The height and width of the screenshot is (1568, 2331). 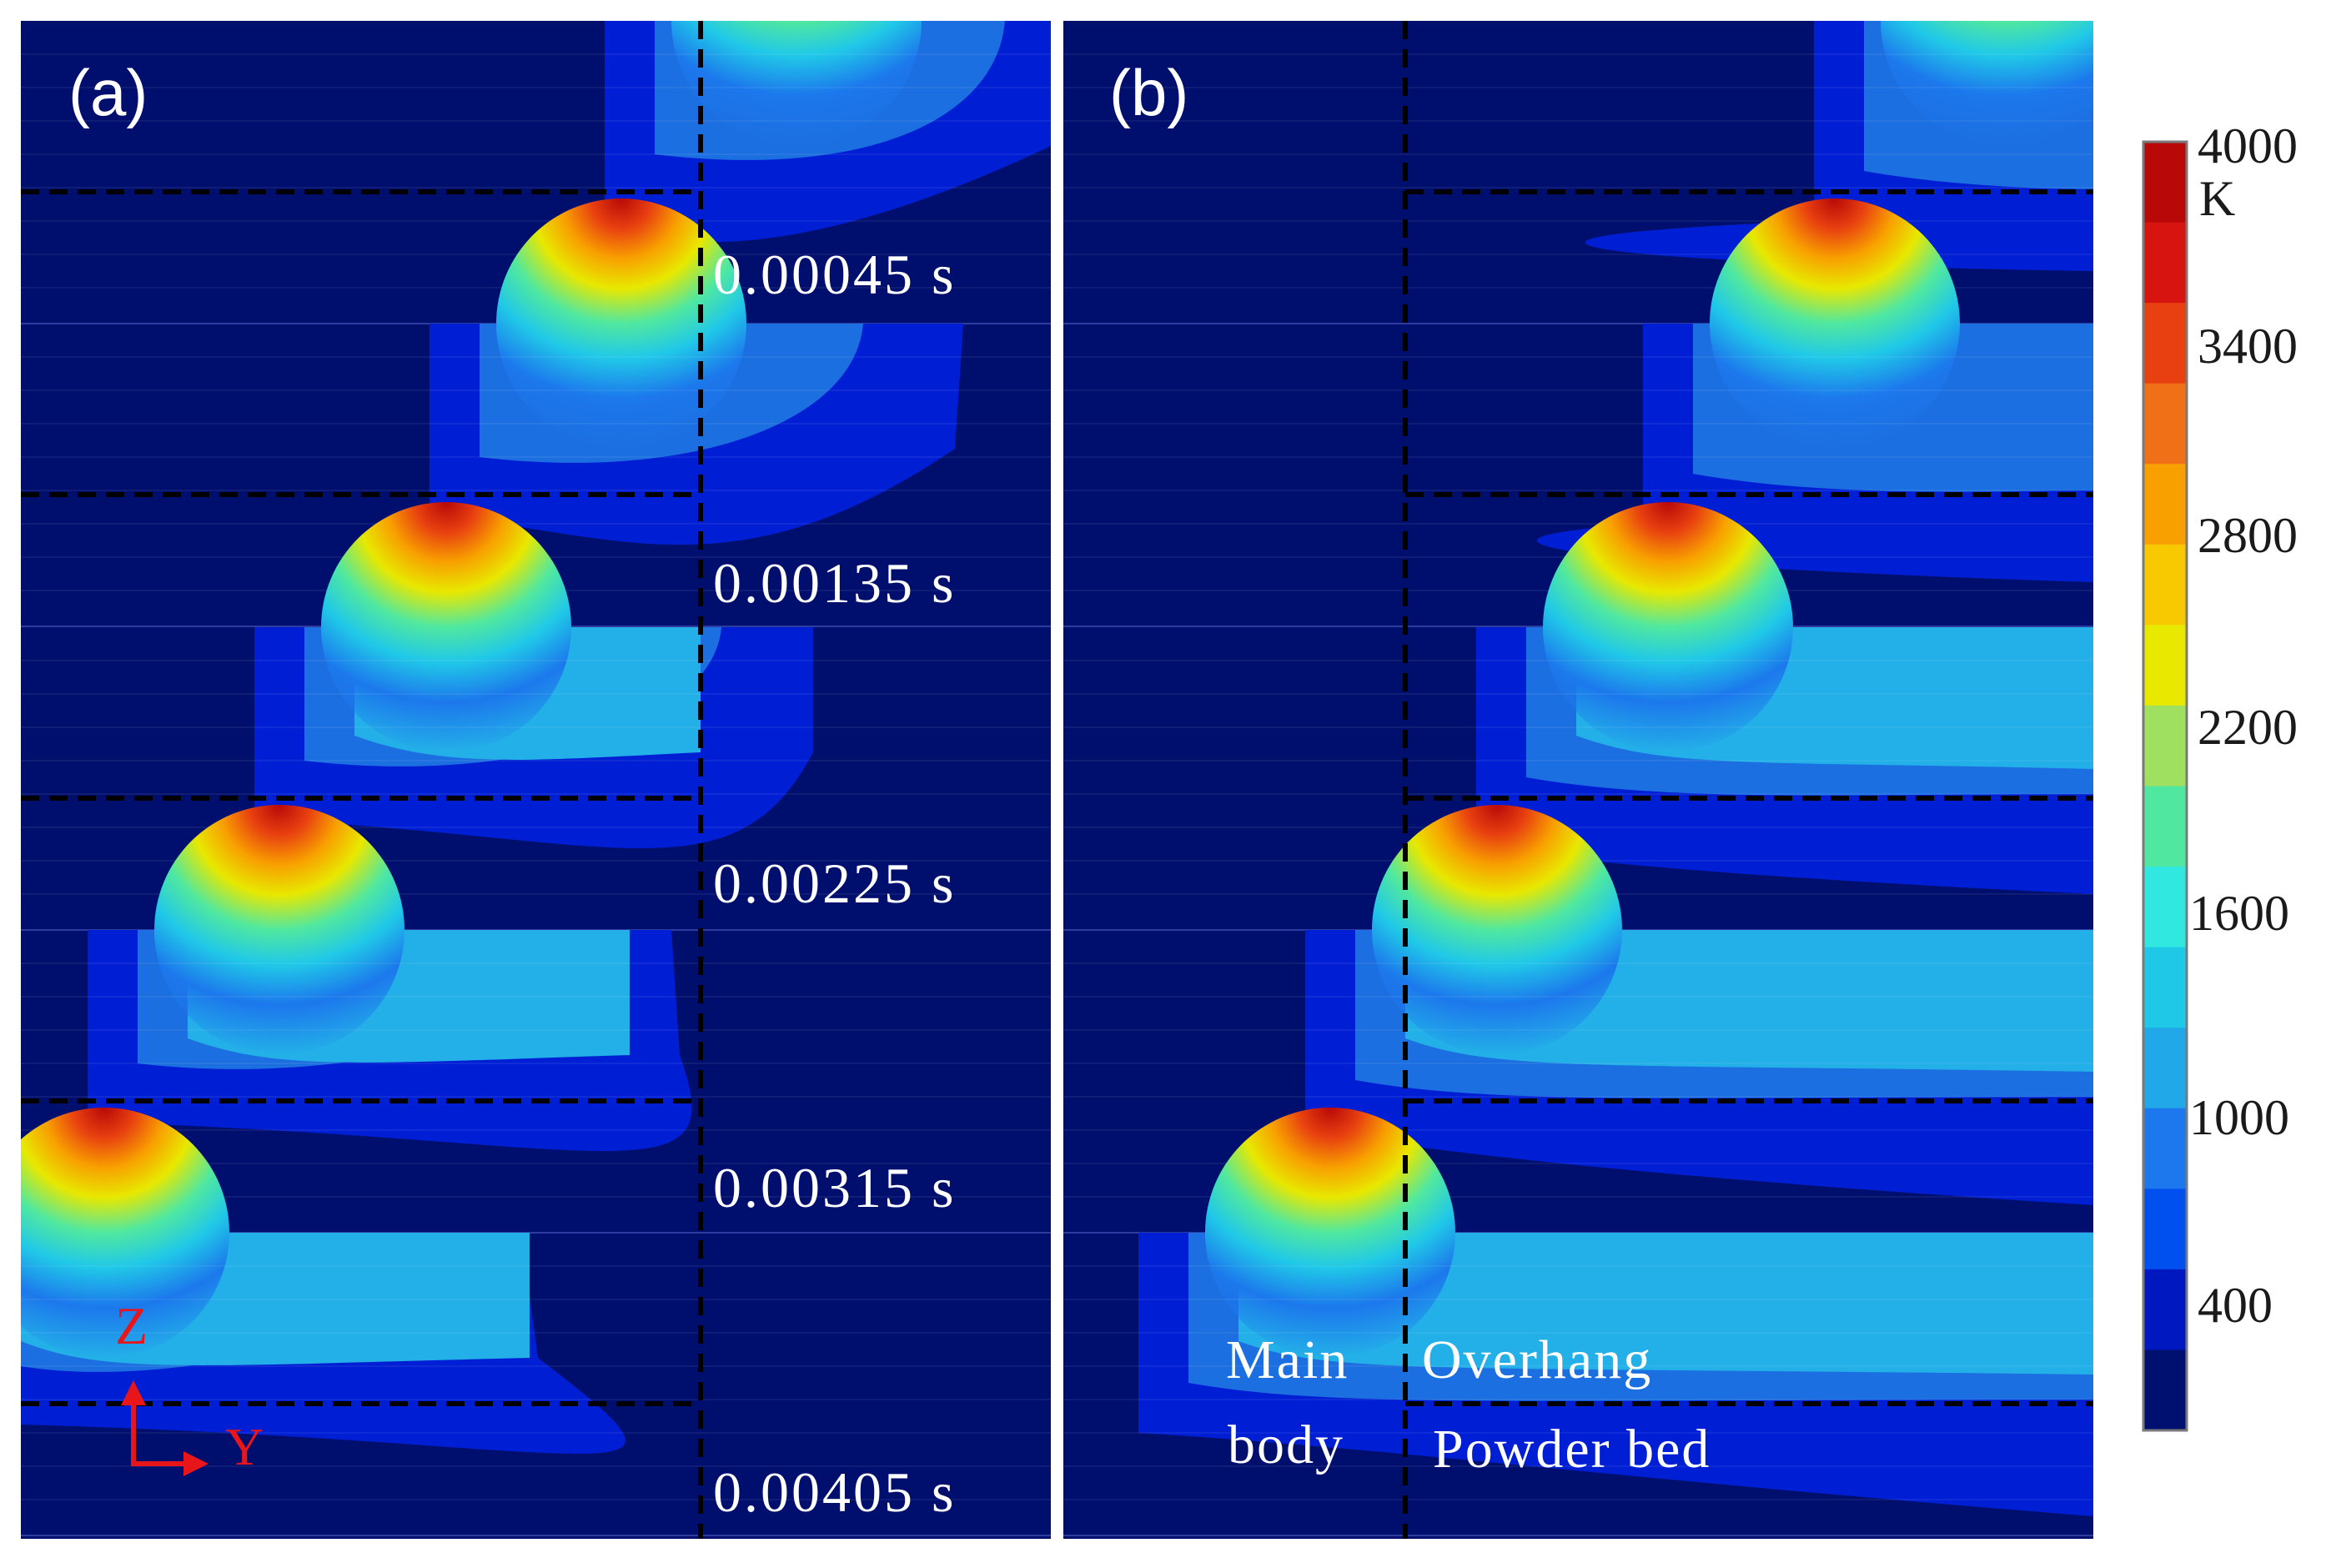 What do you see at coordinates (1149, 92) in the screenshot?
I see `panel-b-label: (b)` at bounding box center [1149, 92].